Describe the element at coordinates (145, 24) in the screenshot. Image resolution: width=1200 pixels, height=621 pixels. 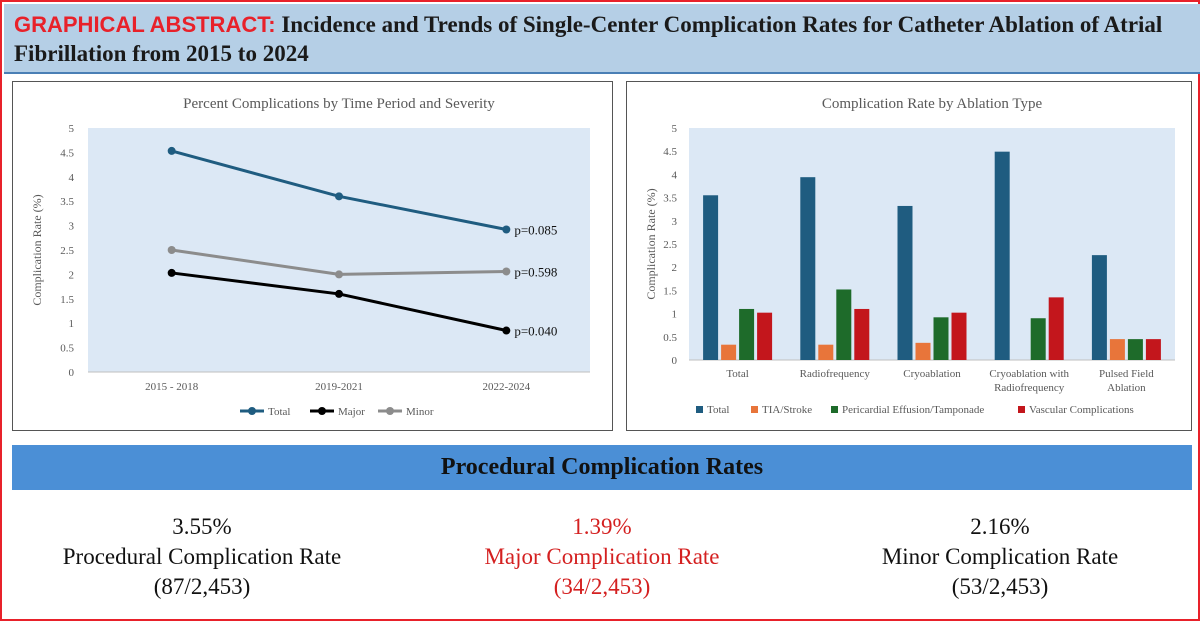
I see `graphical-abstract-tag: GRAPHICAL ABSTRACT:` at that location.